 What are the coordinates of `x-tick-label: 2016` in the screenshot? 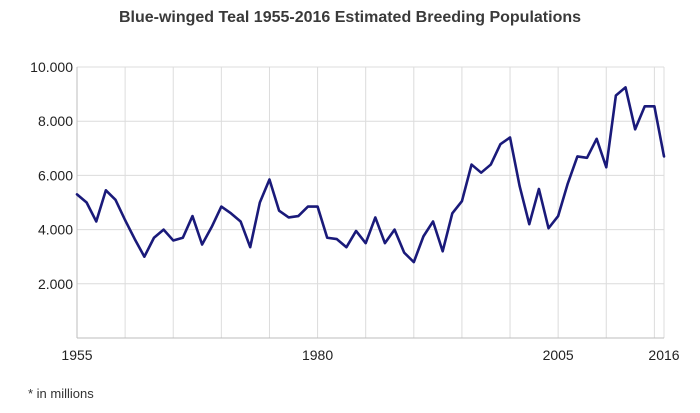 It's located at (663, 355).